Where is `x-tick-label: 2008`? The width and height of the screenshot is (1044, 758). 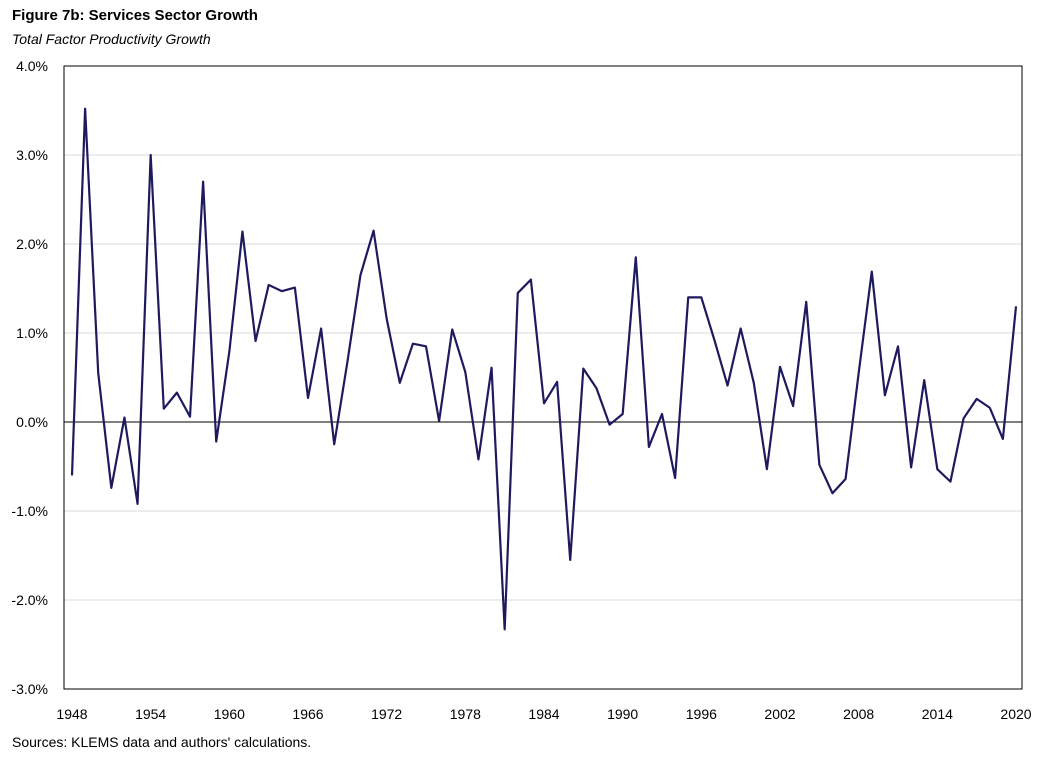
x-tick-label: 2008 is located at coordinates (858, 714).